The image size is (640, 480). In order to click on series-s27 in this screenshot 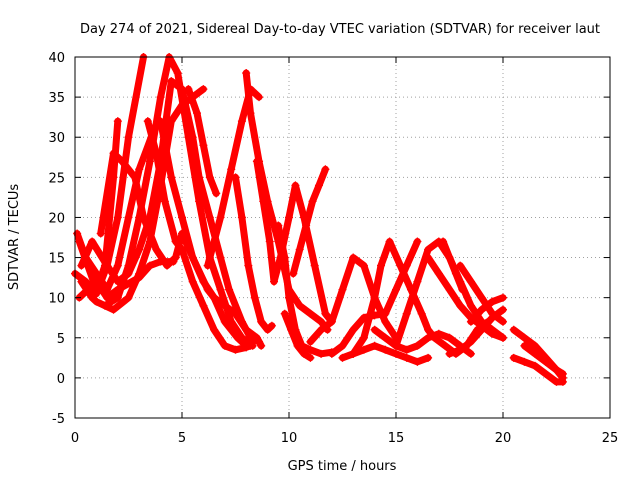, I will do `click(486, 309)`.